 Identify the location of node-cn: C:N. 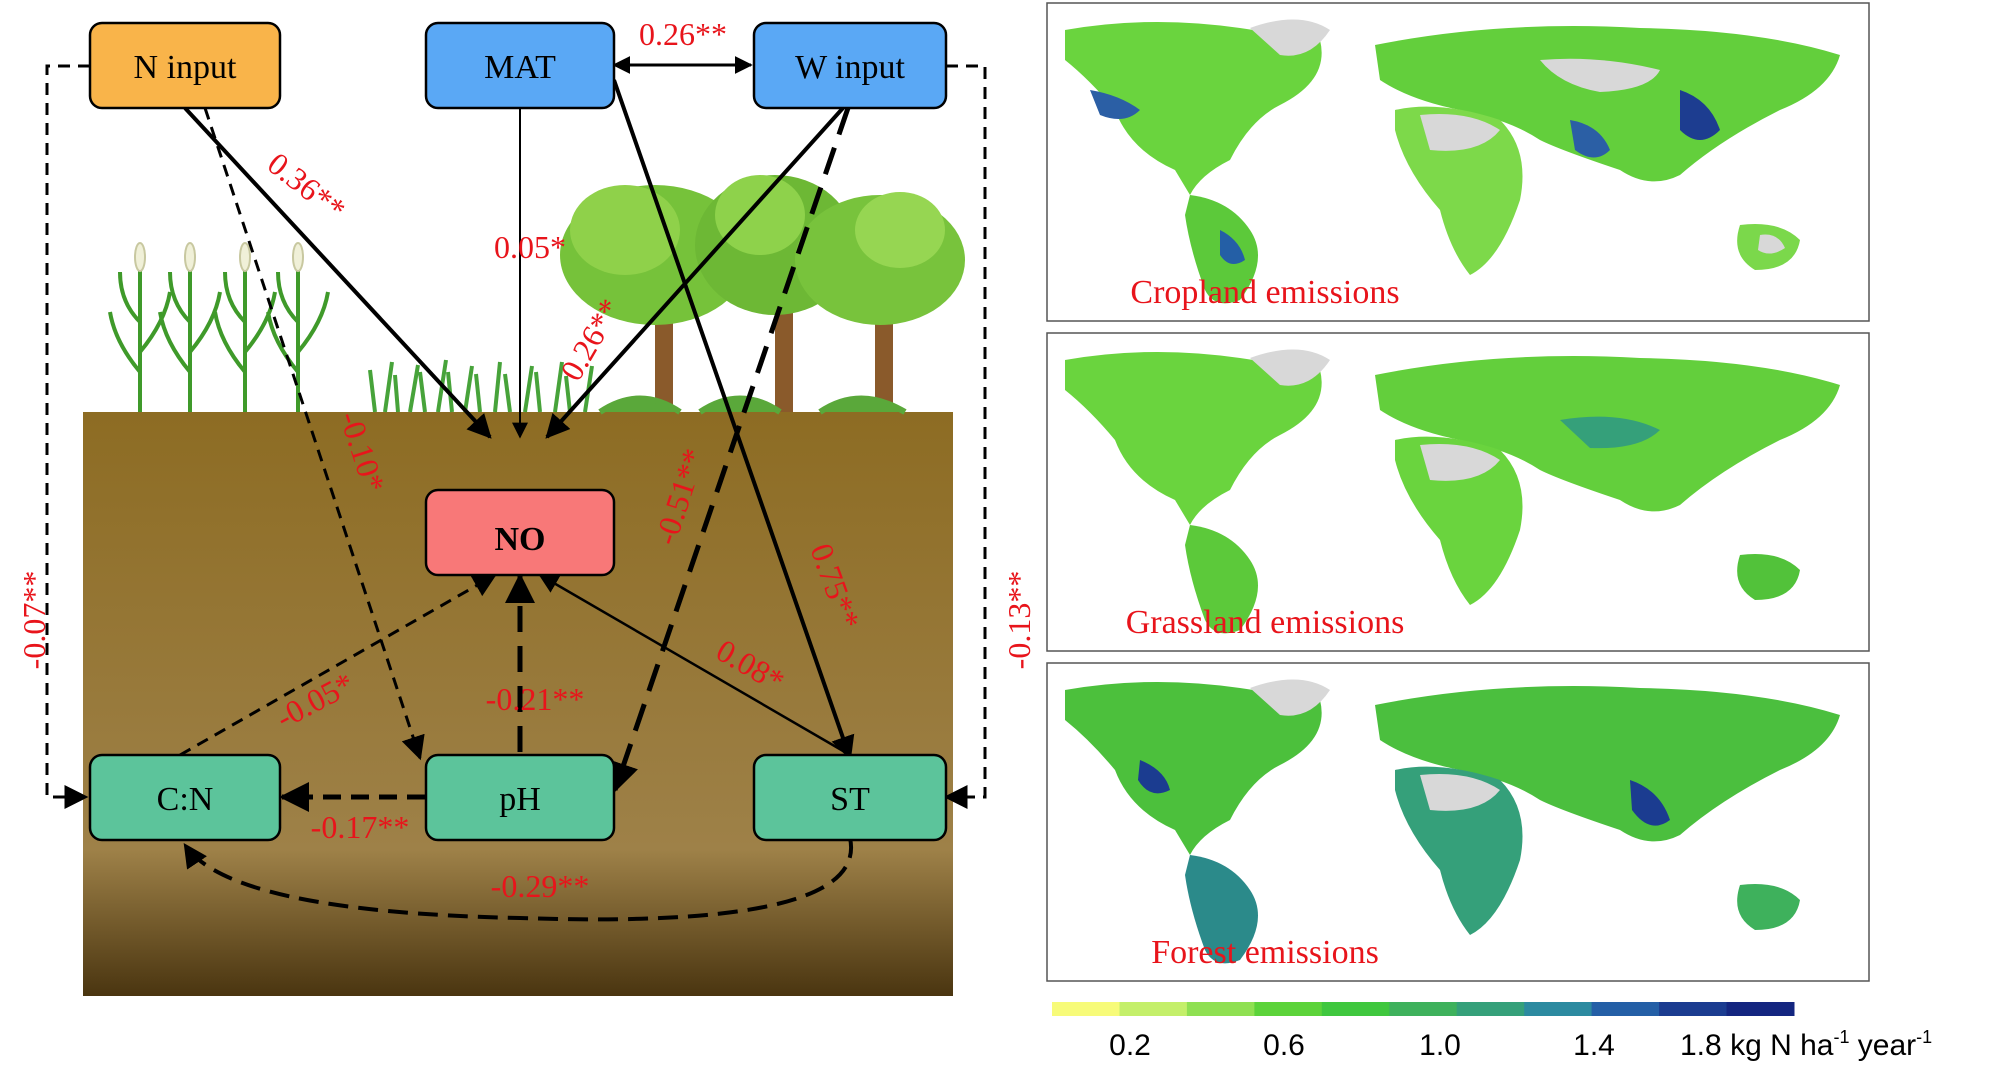
(185, 797).